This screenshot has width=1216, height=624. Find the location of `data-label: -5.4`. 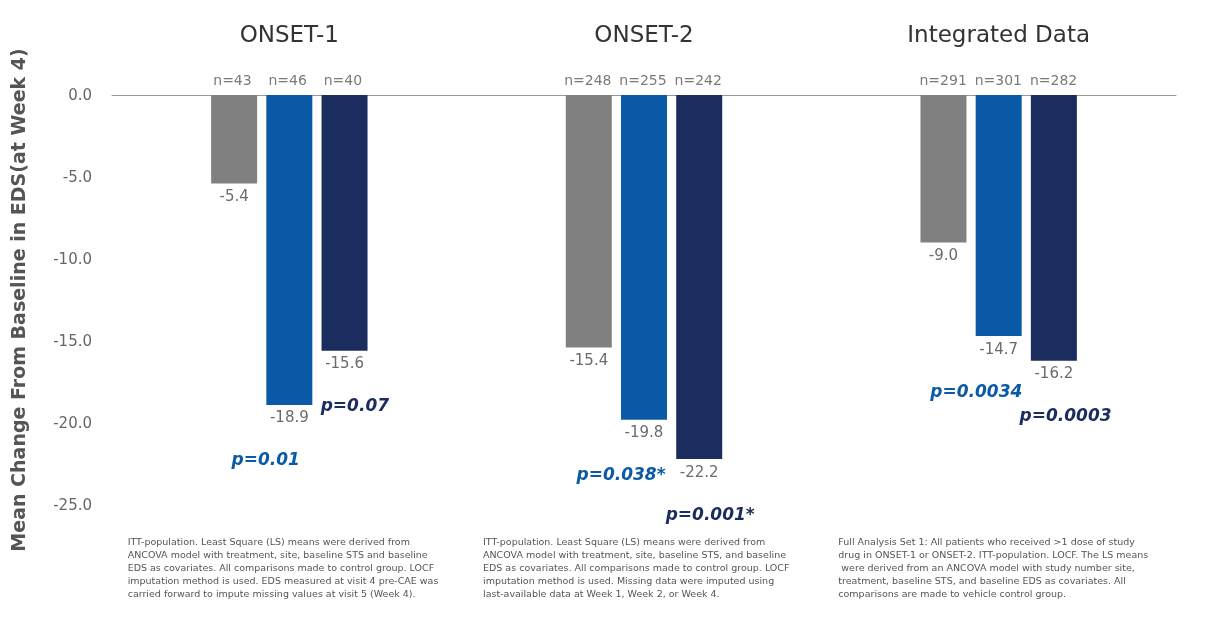

data-label: -5.4 is located at coordinates (234, 196).